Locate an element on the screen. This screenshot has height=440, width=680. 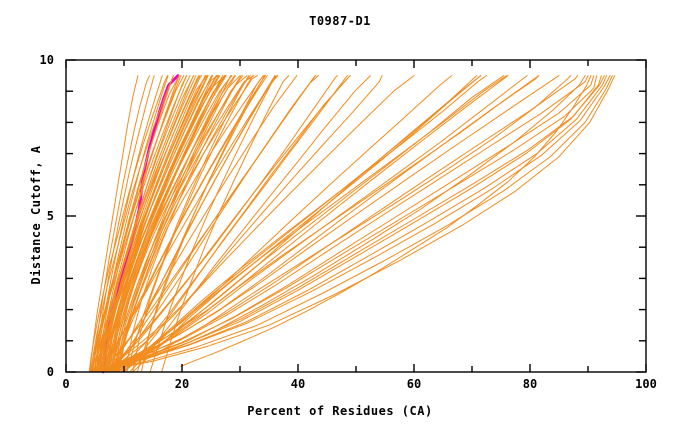
x-tick-label: 40 is located at coordinates (298, 384).